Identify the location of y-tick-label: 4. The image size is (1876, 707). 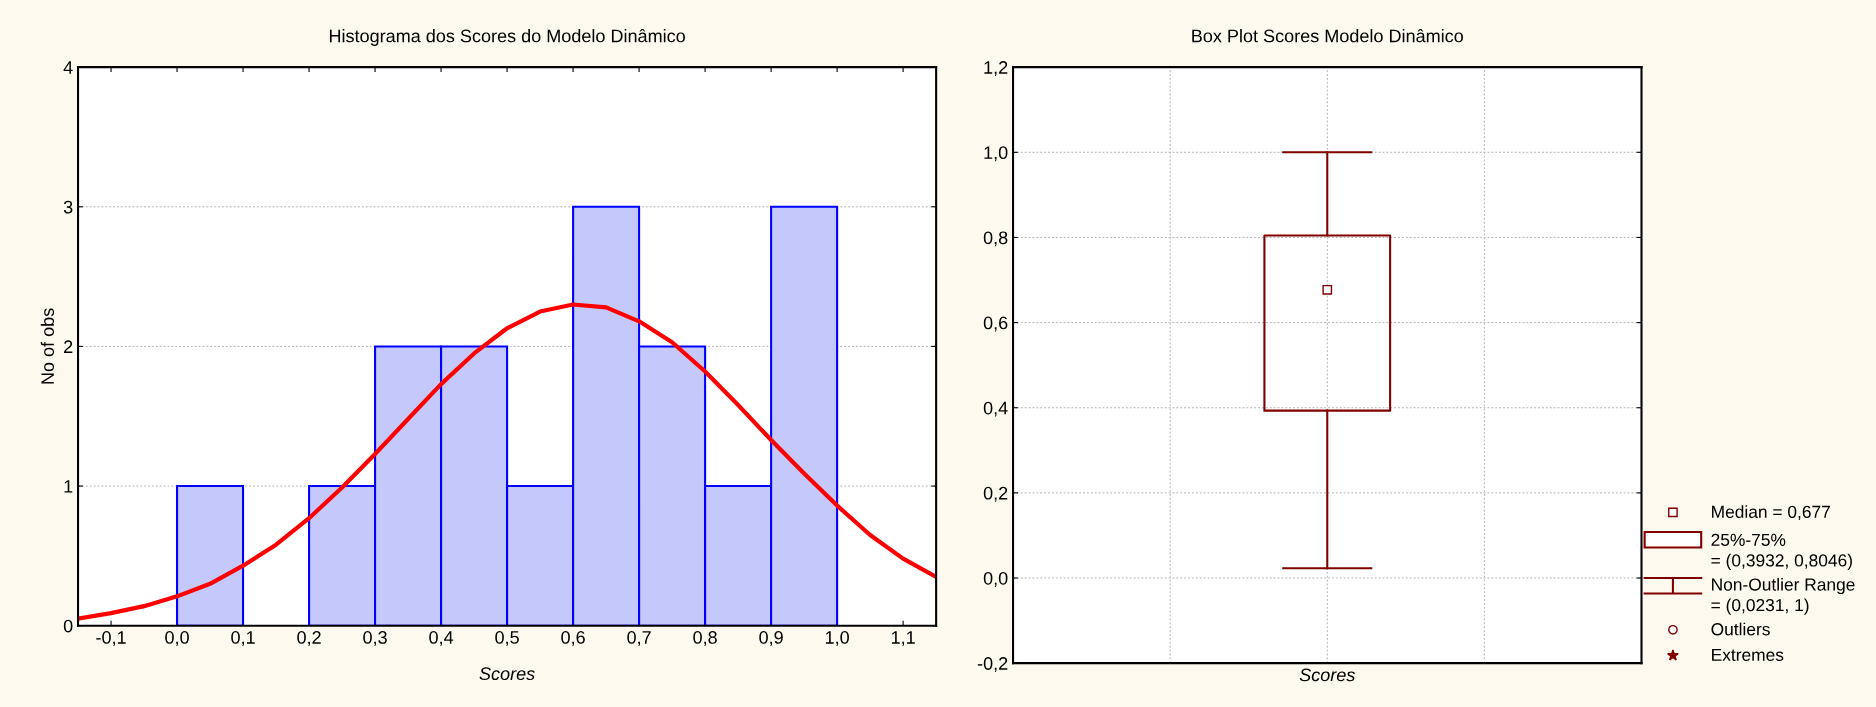
(68, 67).